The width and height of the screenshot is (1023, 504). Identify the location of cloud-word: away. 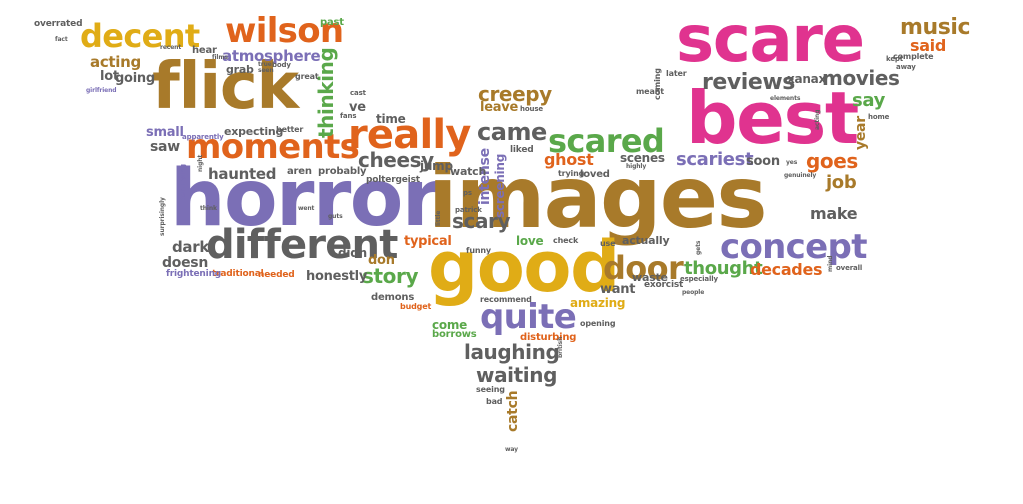
(906, 67).